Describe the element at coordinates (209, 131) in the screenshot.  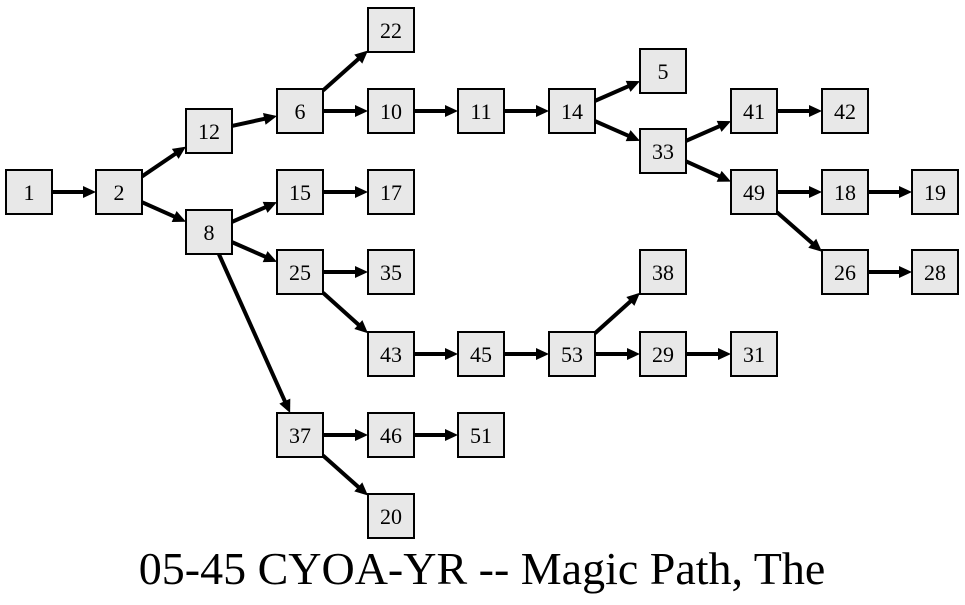
I see `node-12: 12` at that location.